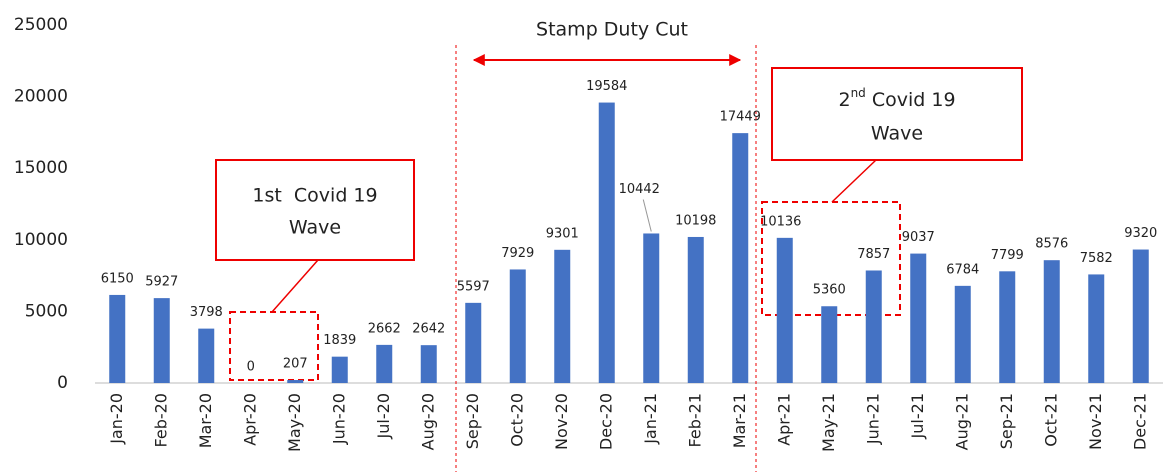  I want to click on y-tick-label: 10000, so click(41, 240).